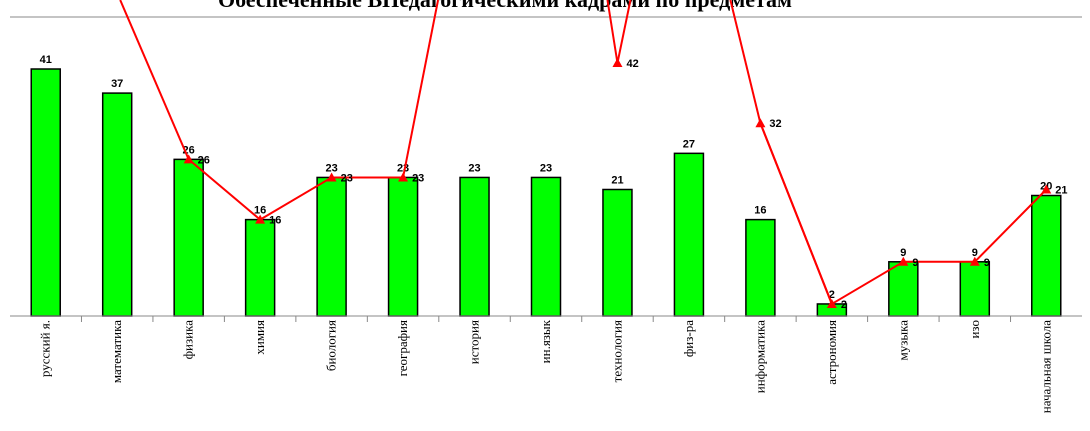  I want to click on bar-value-label: 21, so click(617, 180).